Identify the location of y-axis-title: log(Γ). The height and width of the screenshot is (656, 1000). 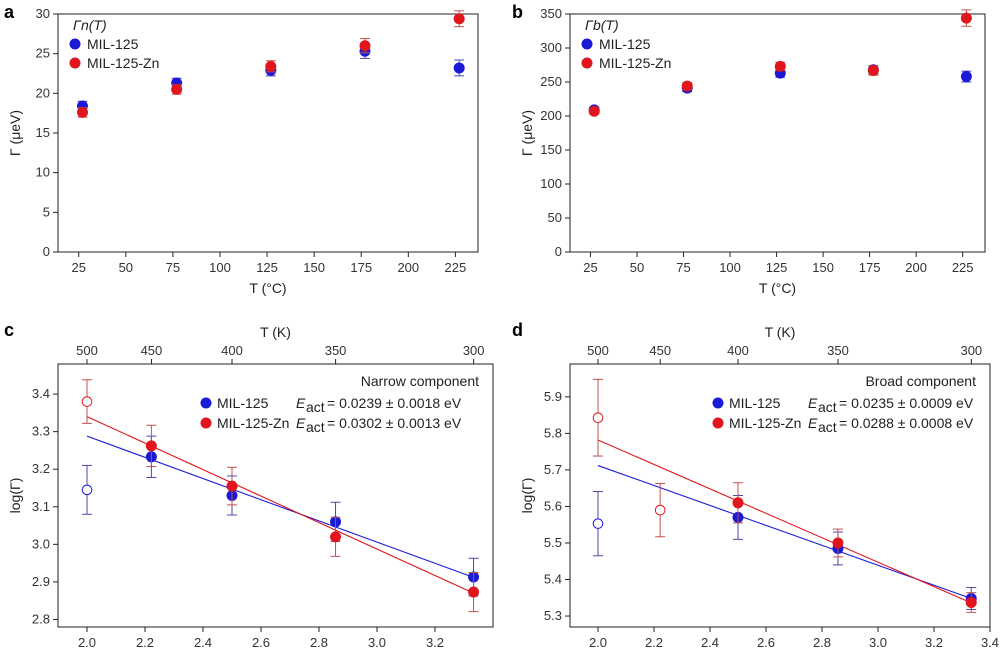
(527, 496).